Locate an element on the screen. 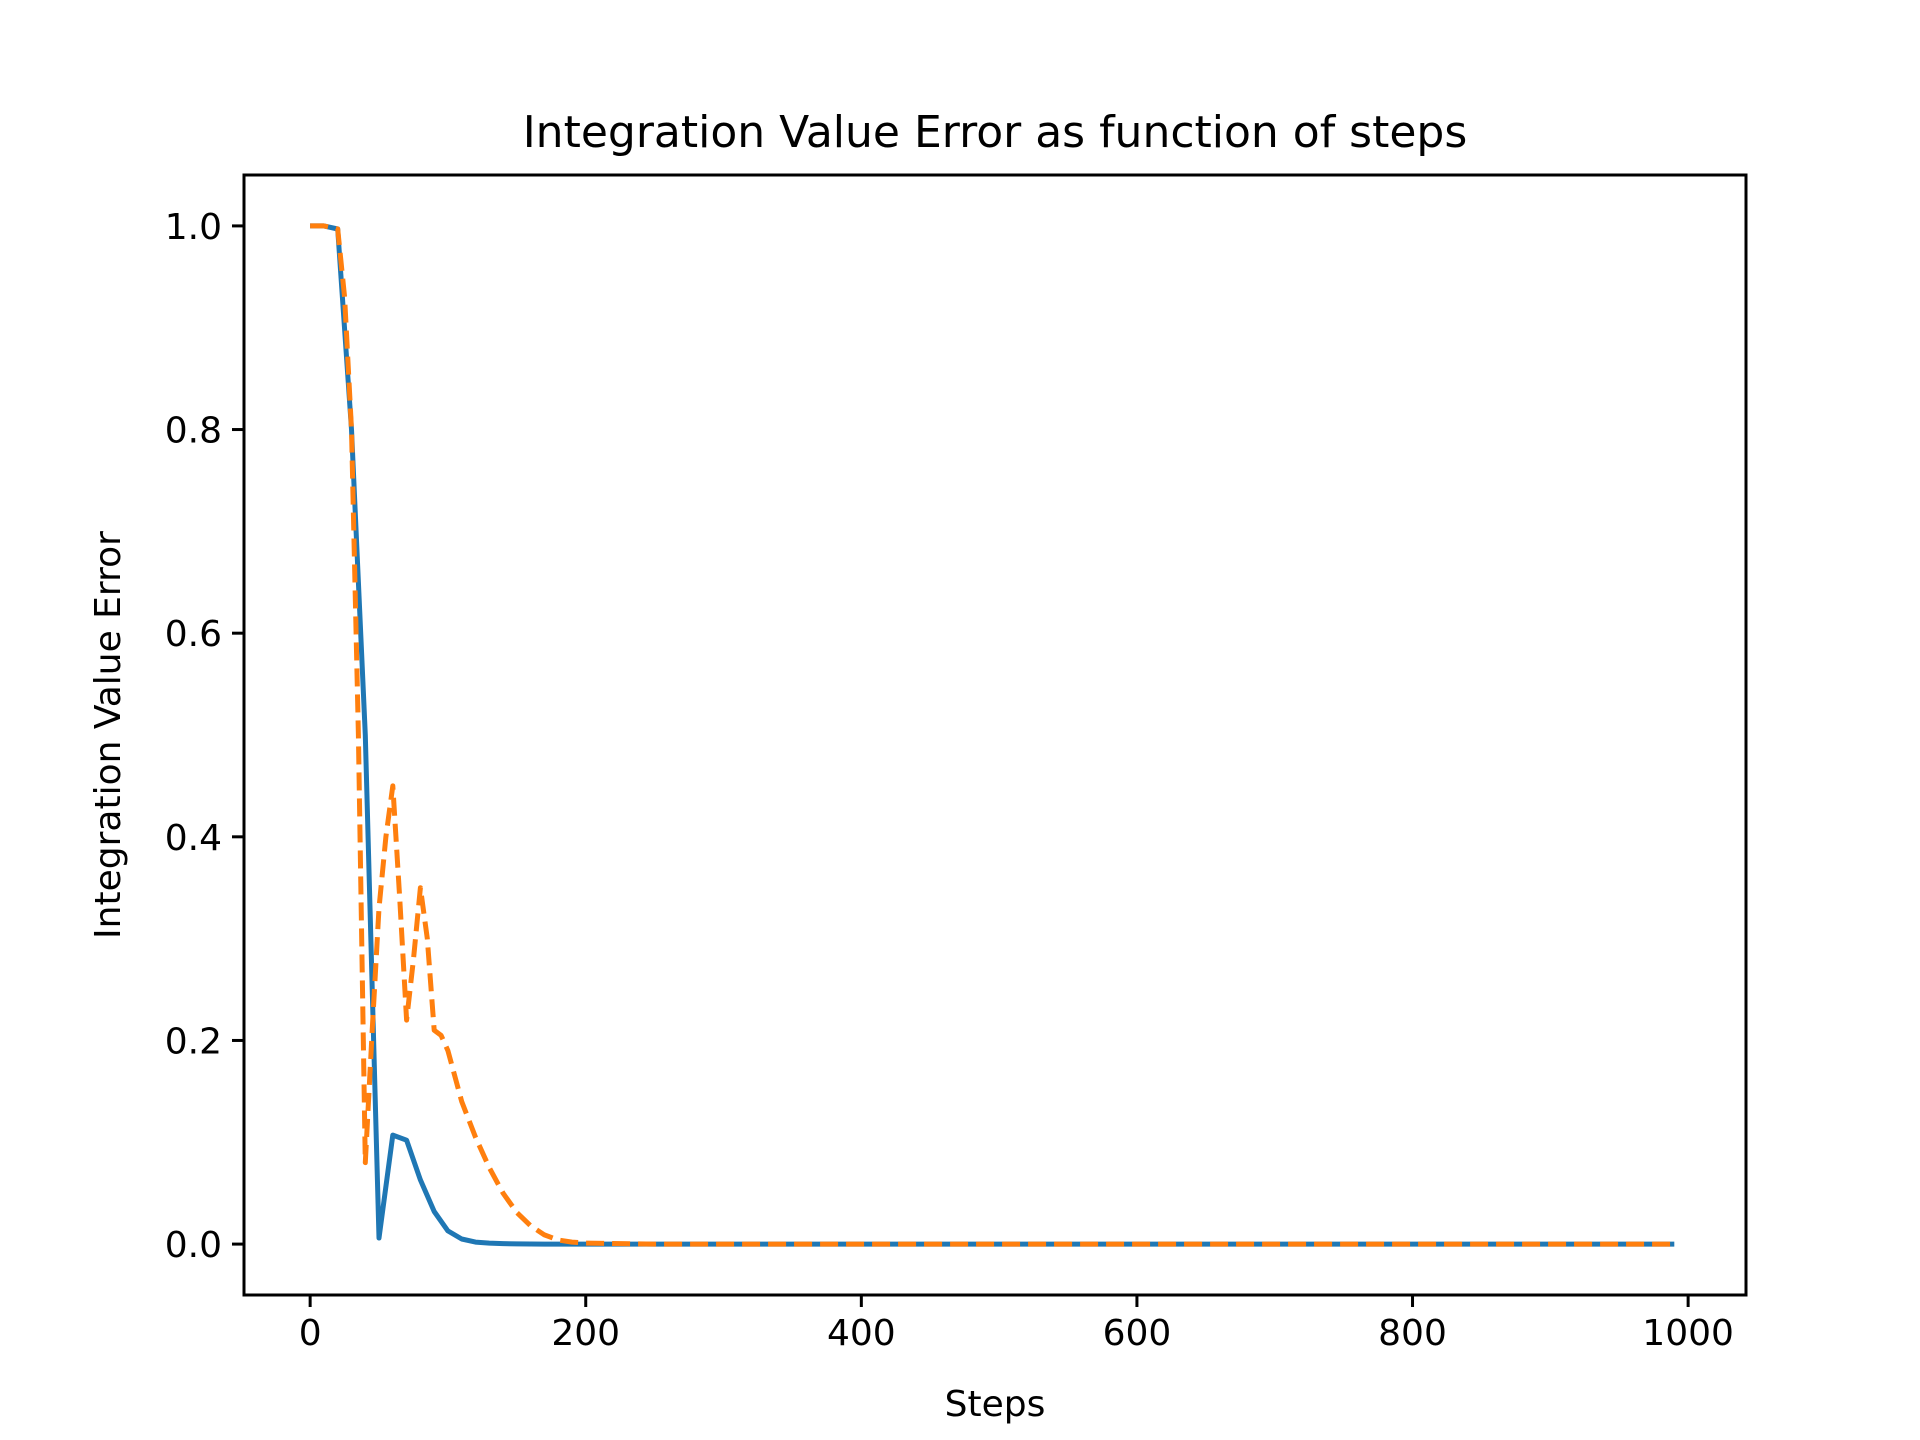  y-tick-label: 1.0 is located at coordinates (193, 227).